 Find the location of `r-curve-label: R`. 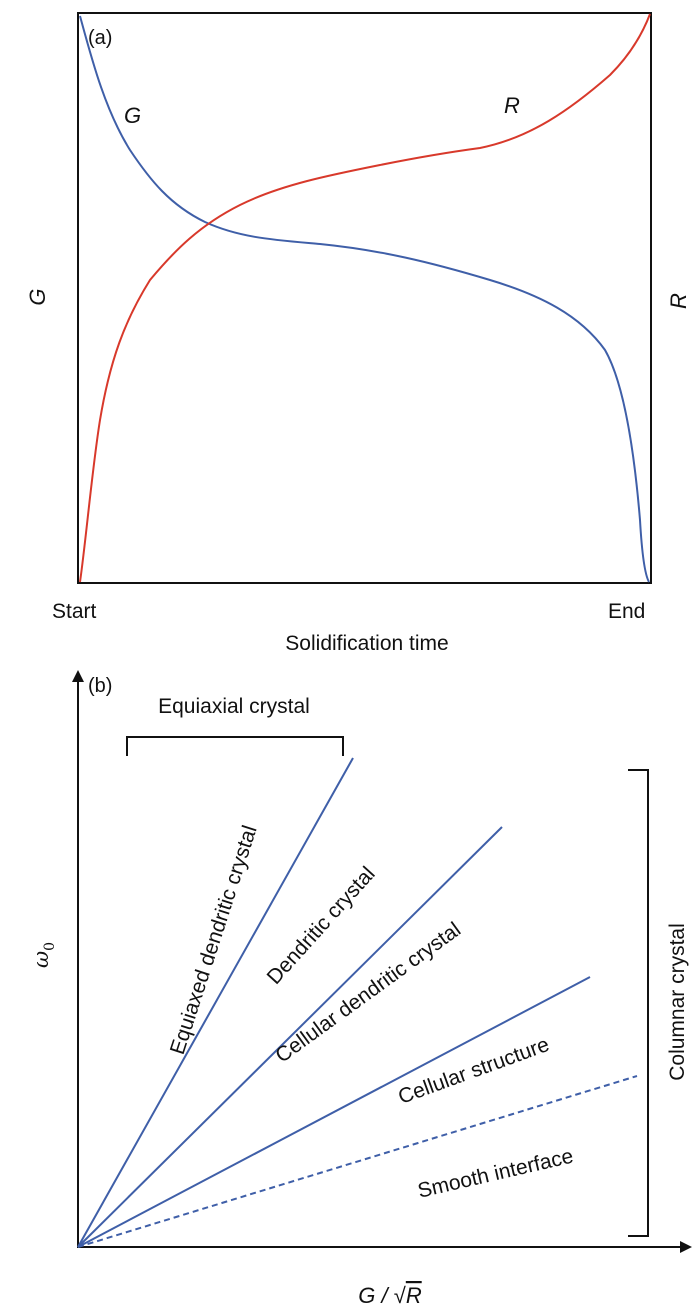

r-curve-label: R is located at coordinates (512, 105).